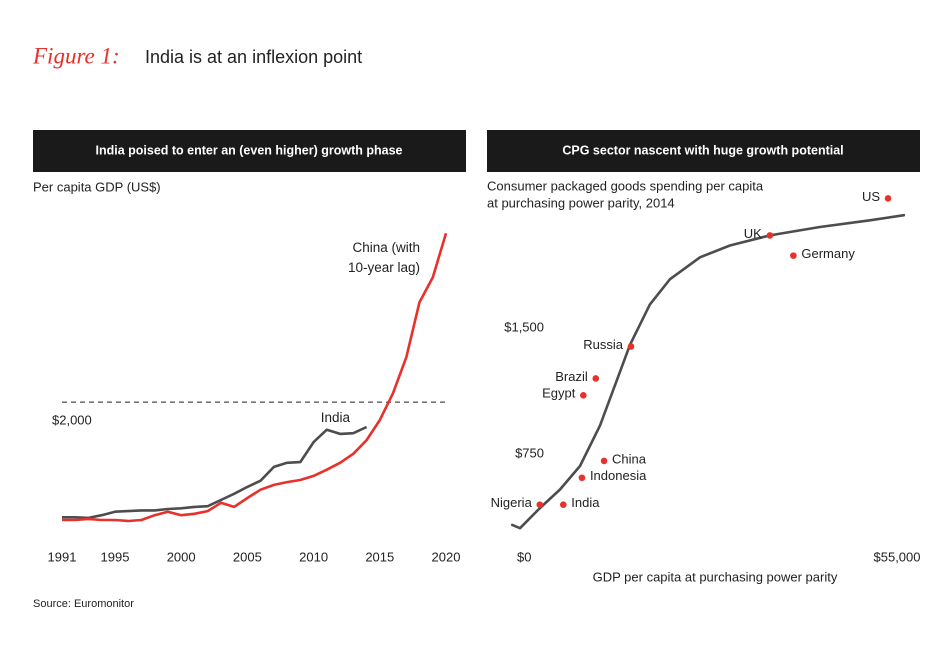  Describe the element at coordinates (215, 472) in the screenshot. I see `series-line` at that location.